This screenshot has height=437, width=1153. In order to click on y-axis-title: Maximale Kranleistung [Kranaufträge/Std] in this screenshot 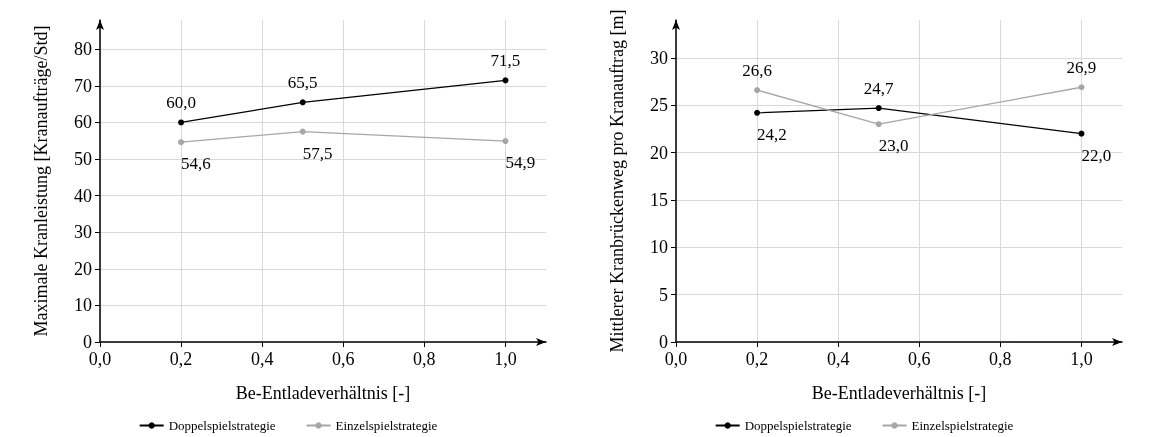, I will do `click(41, 181)`.